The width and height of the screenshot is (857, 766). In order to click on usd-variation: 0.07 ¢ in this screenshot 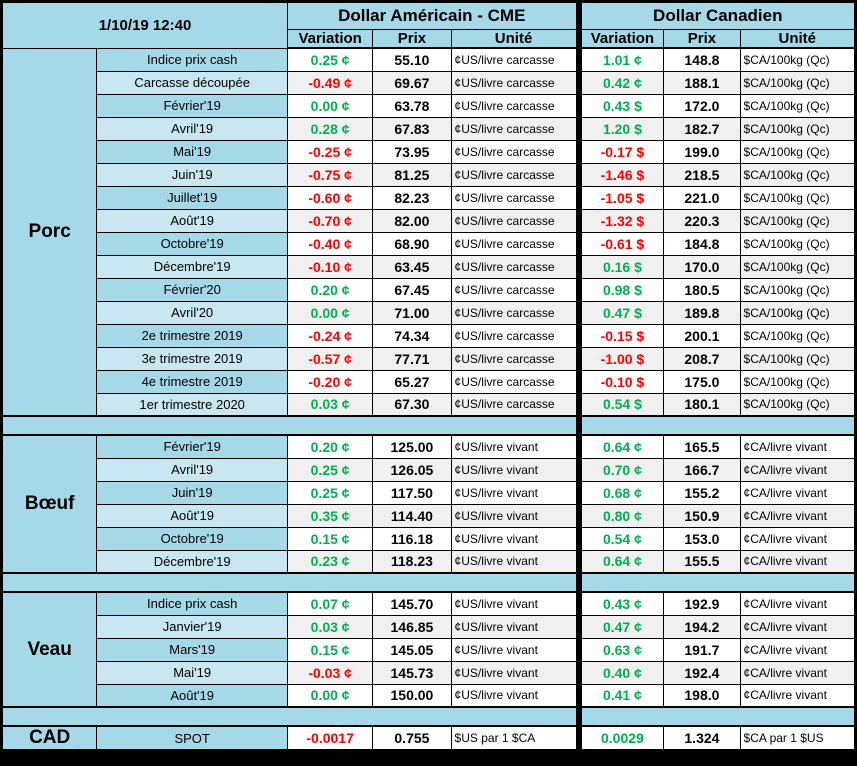, I will do `click(330, 603)`.